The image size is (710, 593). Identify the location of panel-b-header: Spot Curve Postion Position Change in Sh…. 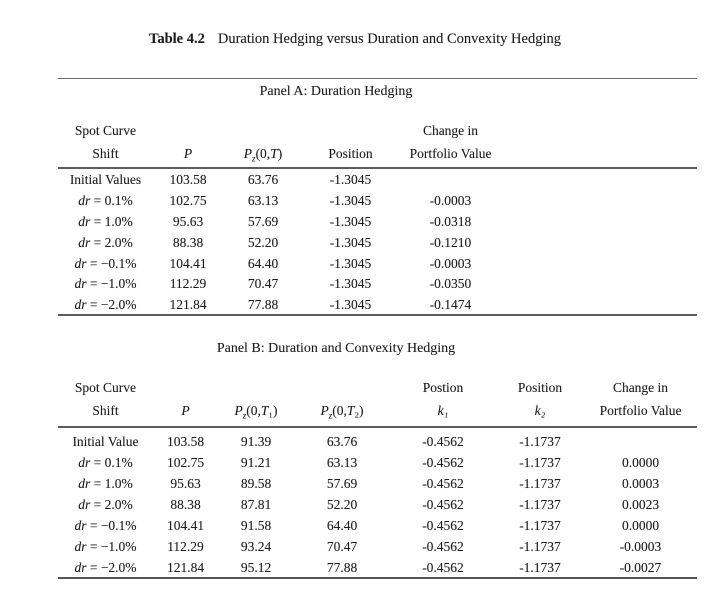
(377, 400).